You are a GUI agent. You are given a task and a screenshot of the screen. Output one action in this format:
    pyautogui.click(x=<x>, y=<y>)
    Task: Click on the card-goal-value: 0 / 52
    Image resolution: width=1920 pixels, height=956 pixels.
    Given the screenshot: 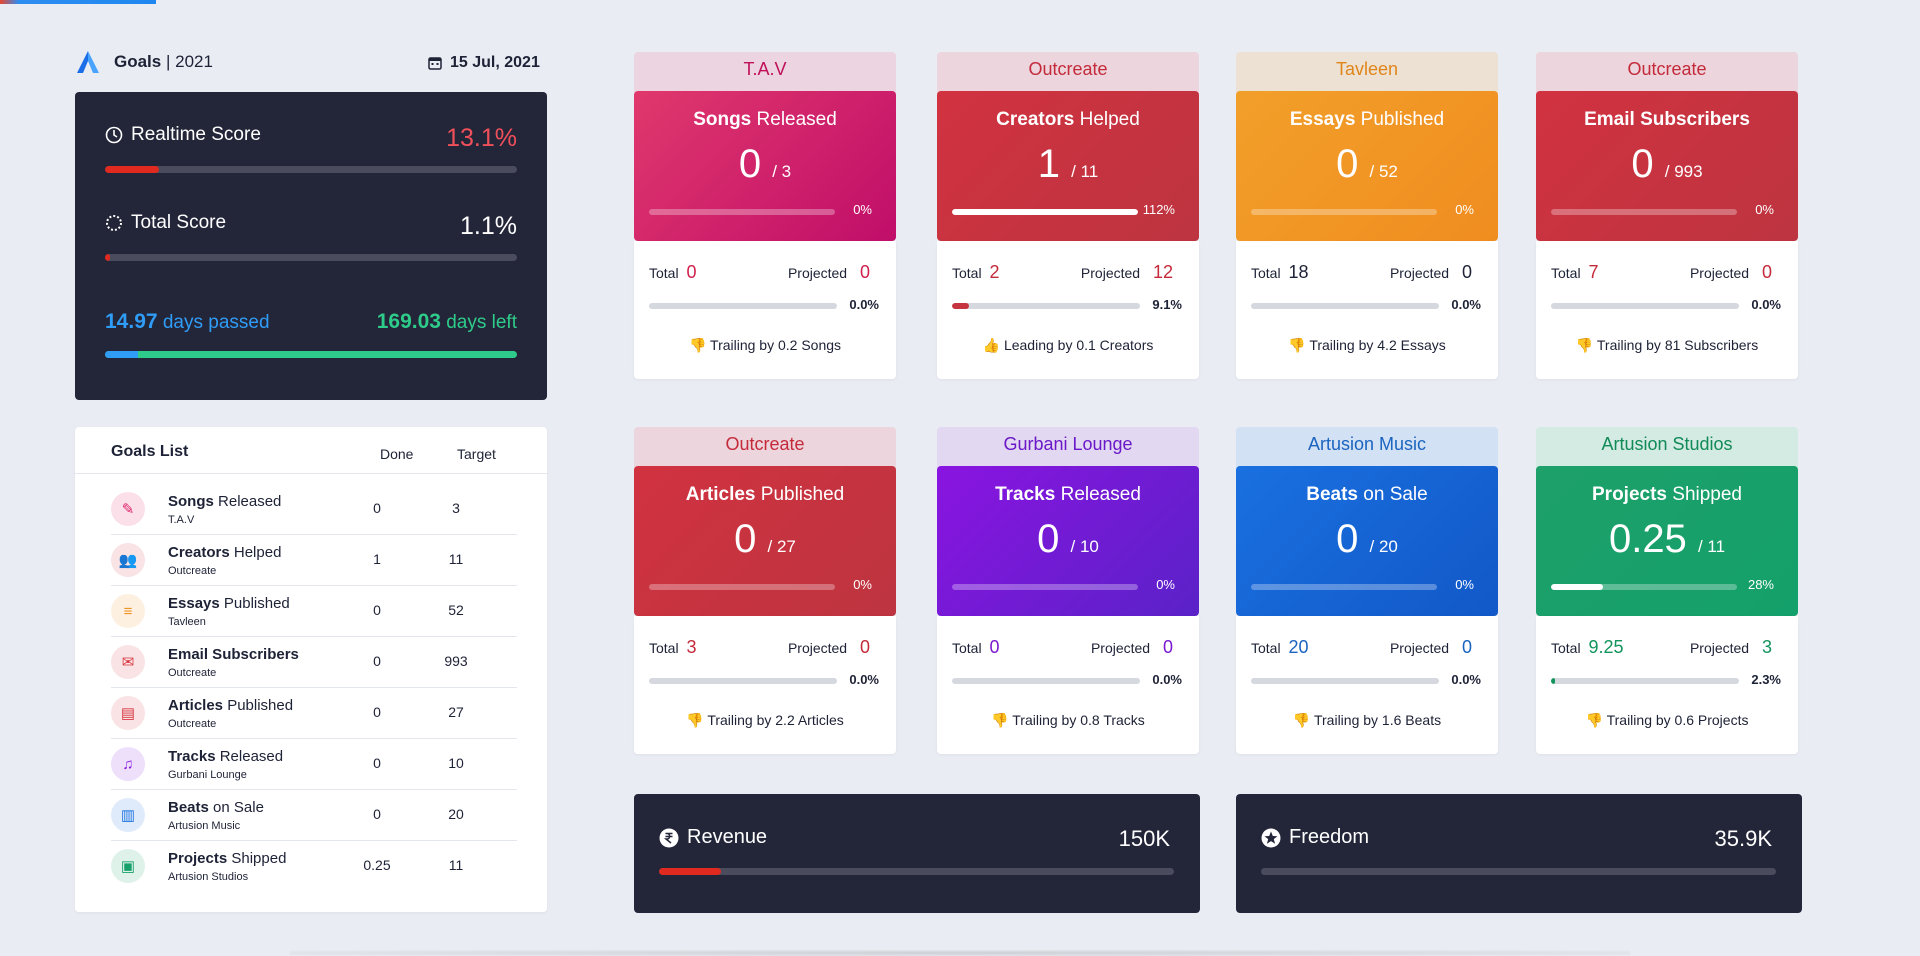 What is the action you would take?
    pyautogui.click(x=1367, y=164)
    